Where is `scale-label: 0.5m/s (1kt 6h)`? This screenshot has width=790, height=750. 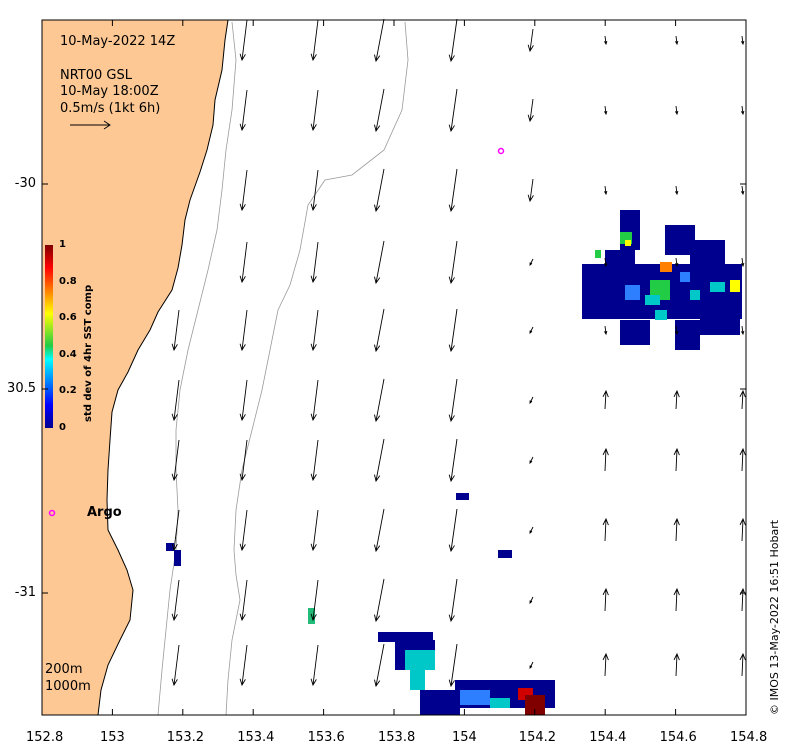 scale-label: 0.5m/s (1kt 6h) is located at coordinates (110, 108).